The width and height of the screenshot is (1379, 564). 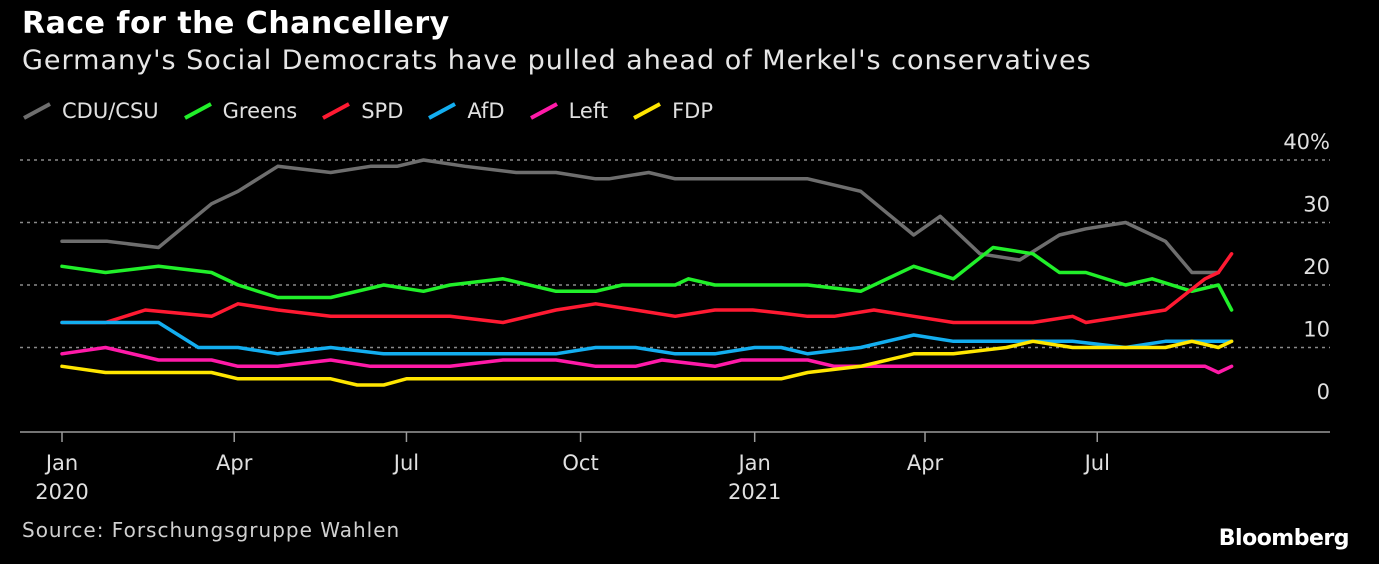 I want to click on legend: CDU/CSU Greens SPD AfD Left FDP, so click(x=377, y=111).